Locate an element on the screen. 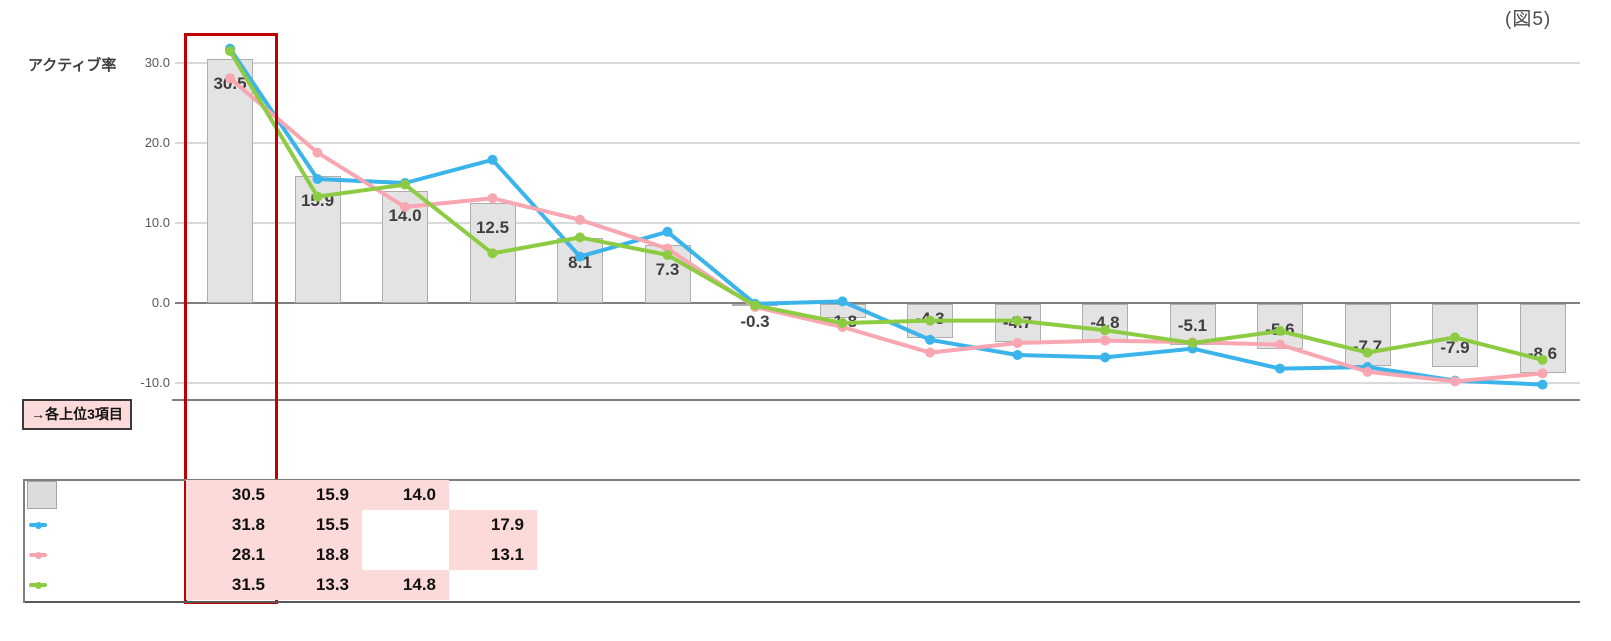 The width and height of the screenshot is (1611, 641). bar-value-label: 15.9 is located at coordinates (317, 200).